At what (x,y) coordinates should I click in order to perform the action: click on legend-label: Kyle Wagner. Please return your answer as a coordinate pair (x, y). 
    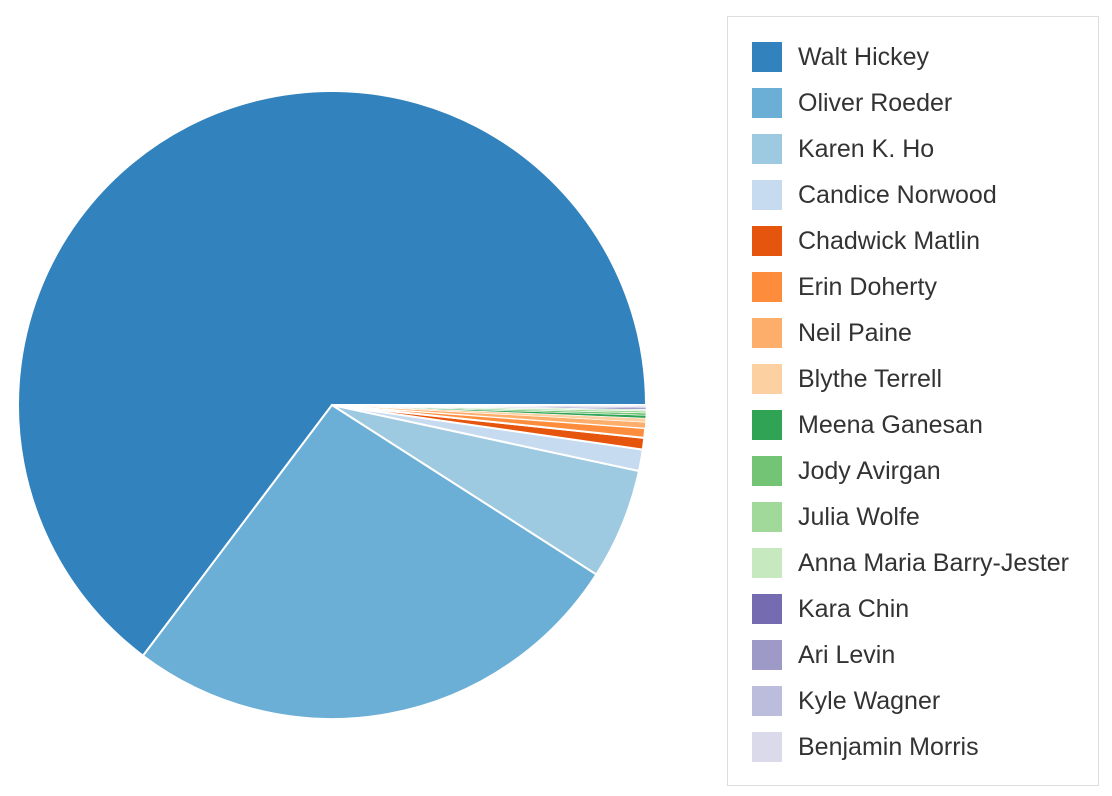
    Looking at the image, I should click on (869, 700).